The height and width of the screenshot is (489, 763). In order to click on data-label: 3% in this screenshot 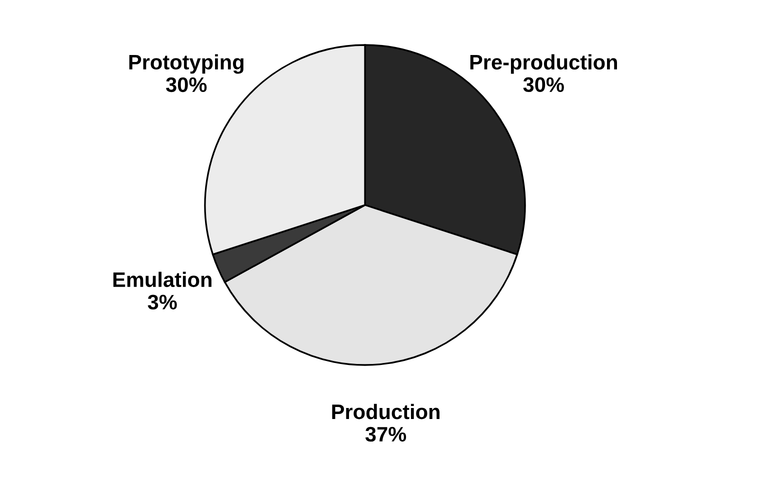, I will do `click(162, 302)`.